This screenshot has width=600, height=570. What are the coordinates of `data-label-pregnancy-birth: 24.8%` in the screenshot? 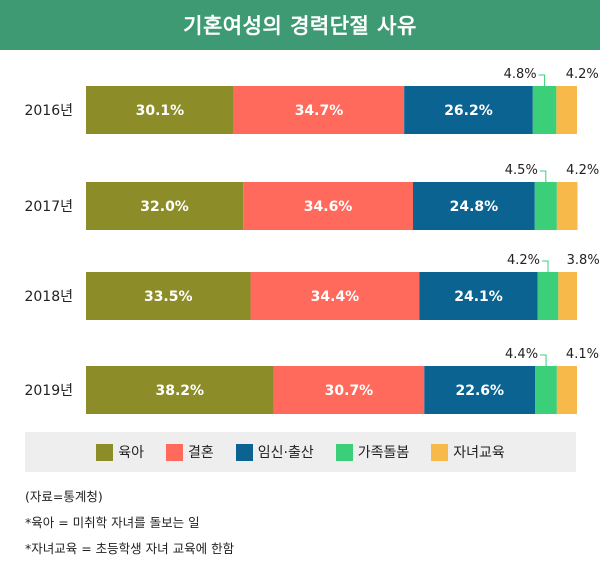 It's located at (474, 207).